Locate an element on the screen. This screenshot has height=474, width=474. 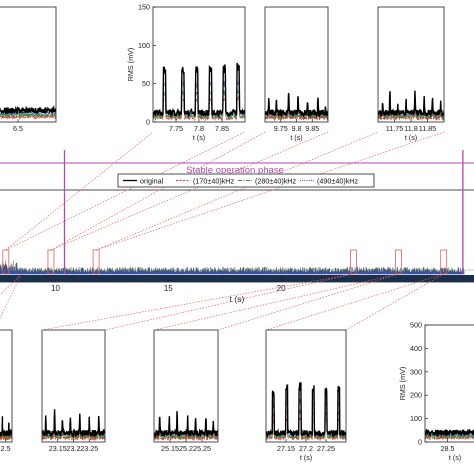
zoom-panel-25.2: 25.15 25.2 25.25 is located at coordinates (186, 391).